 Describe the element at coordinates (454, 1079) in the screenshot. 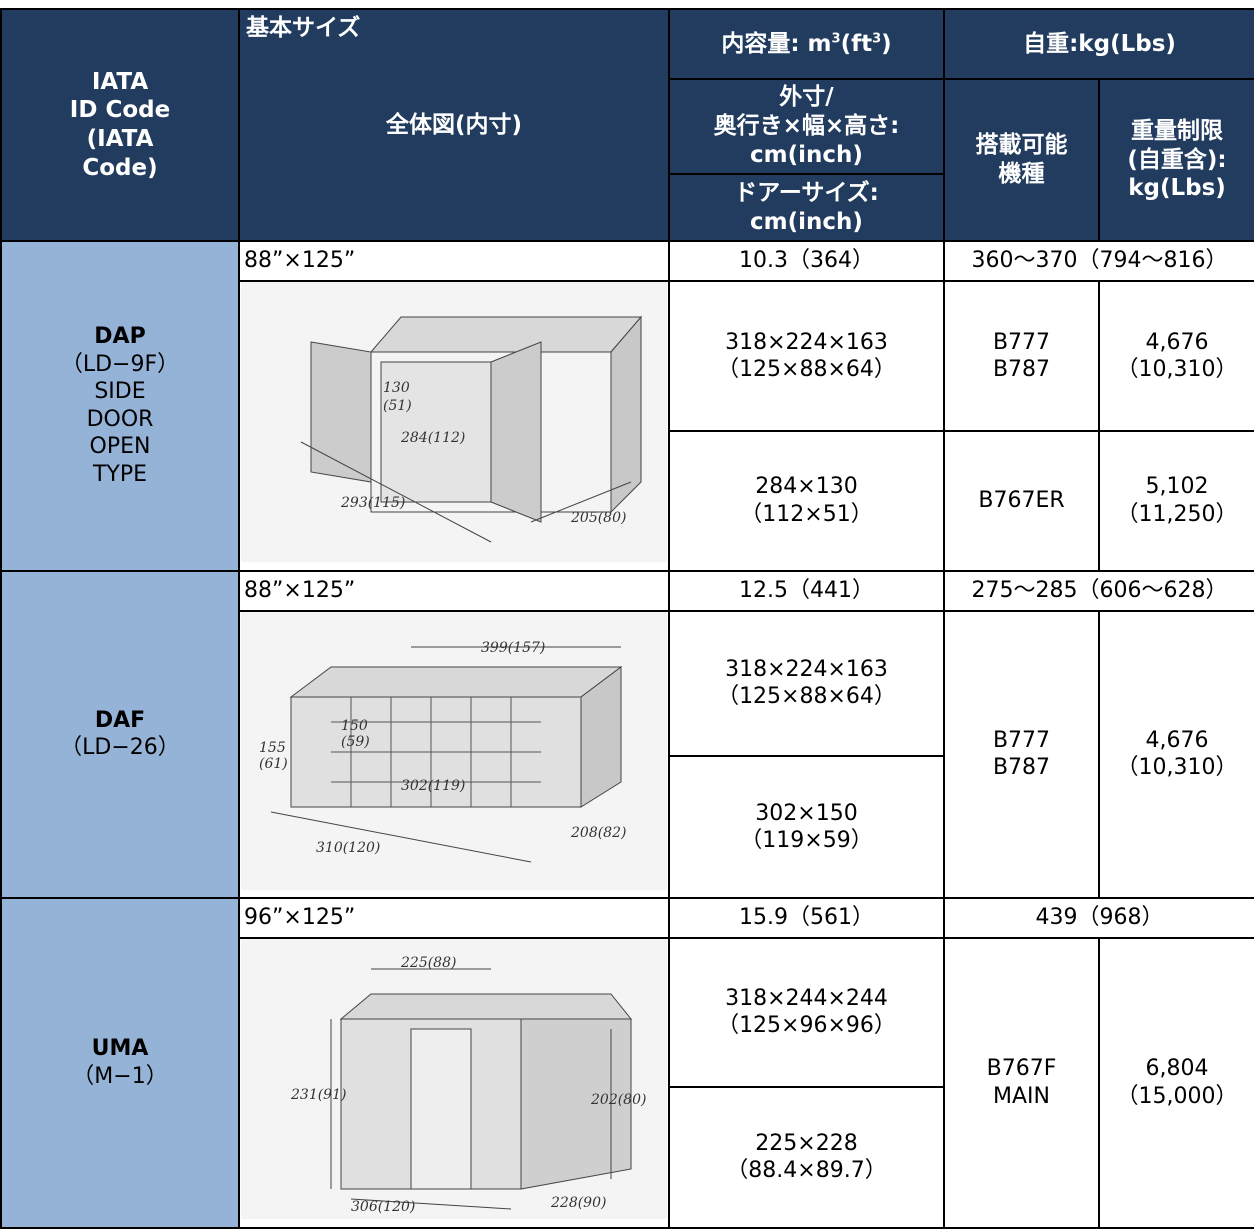

I see `diagram: 225(88) 231(91) 202(80) 306(120) 228(90)` at that location.